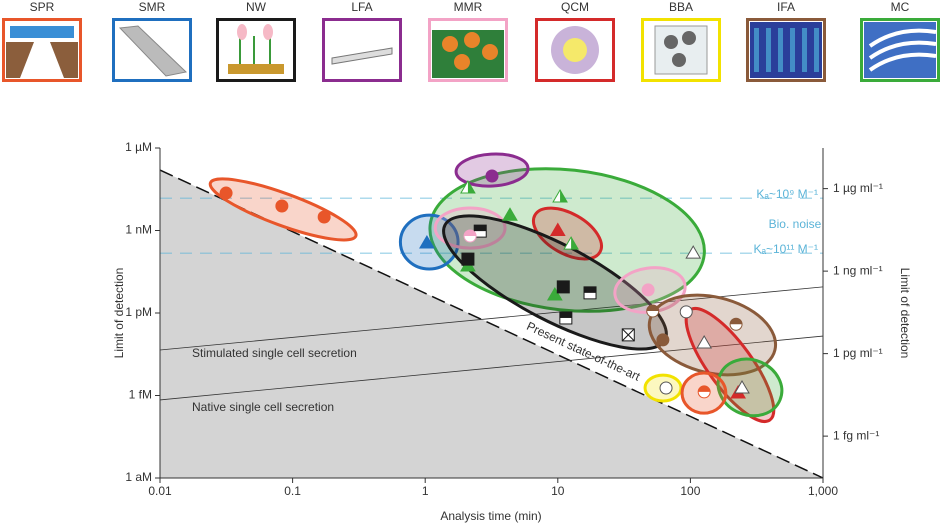 Image resolution: width=946 pixels, height=526 pixels. I want to click on line-label: Native single cell secretion, so click(263, 407).